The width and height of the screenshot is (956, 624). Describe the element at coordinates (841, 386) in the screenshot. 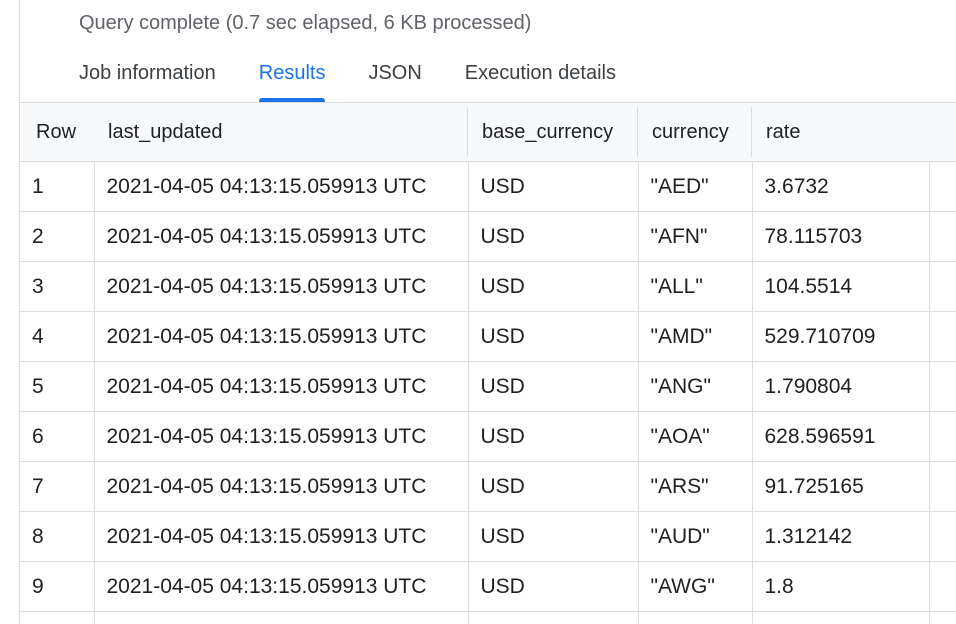

I see `cell-rate: 1.790804` at that location.